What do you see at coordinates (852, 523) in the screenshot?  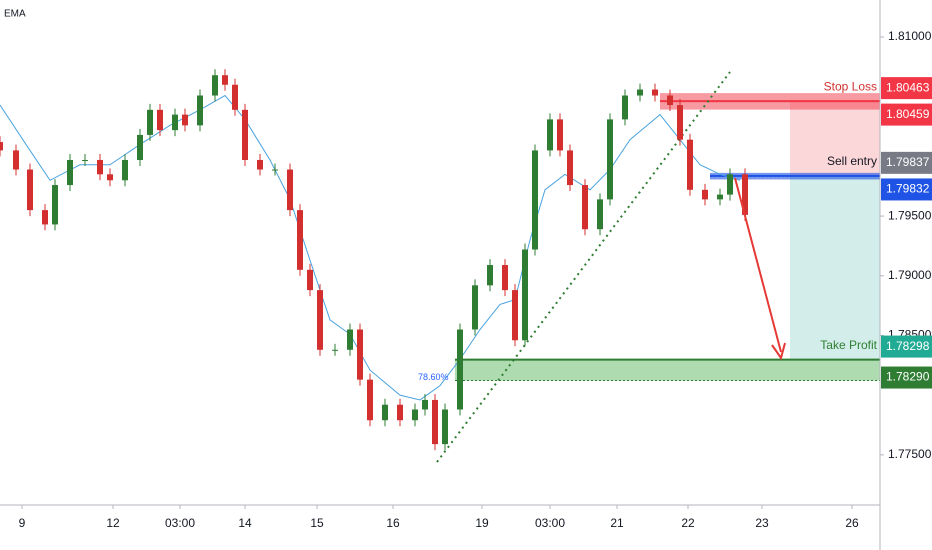 I see `x-tick-label: 26` at bounding box center [852, 523].